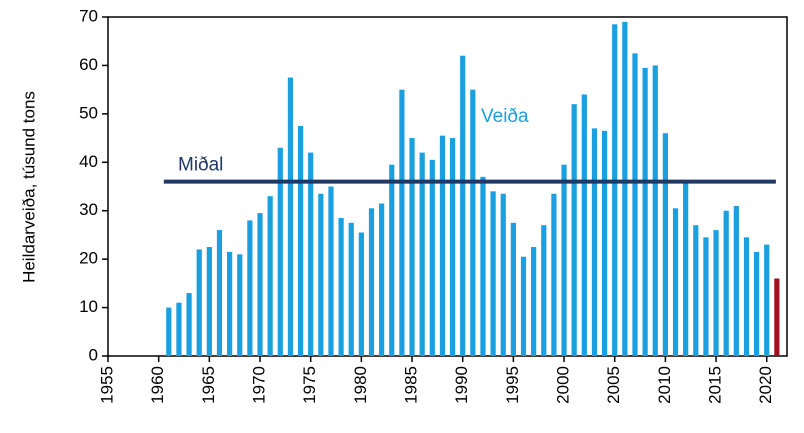 The height and width of the screenshot is (433, 804). Describe the element at coordinates (309, 385) in the screenshot. I see `x-tick-label: 1975` at that location.